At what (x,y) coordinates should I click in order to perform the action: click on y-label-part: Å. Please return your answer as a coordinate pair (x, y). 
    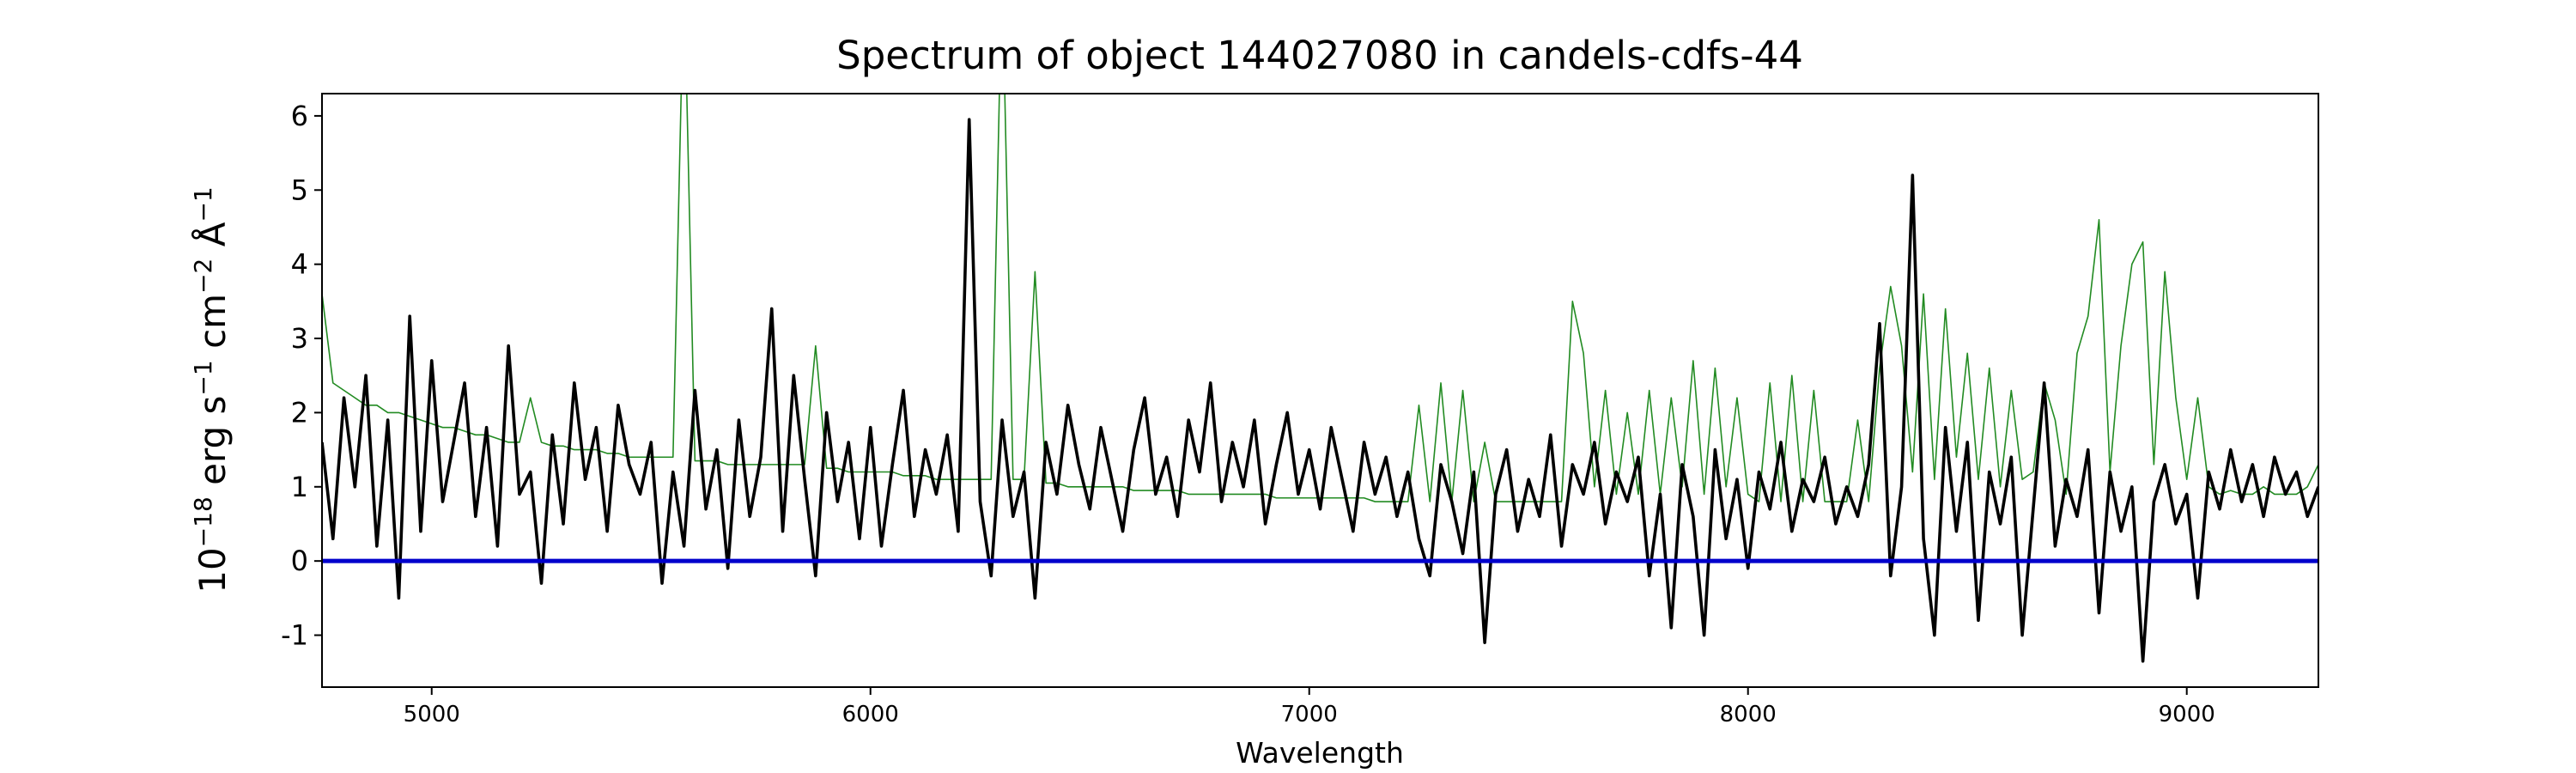
    Looking at the image, I should click on (213, 240).